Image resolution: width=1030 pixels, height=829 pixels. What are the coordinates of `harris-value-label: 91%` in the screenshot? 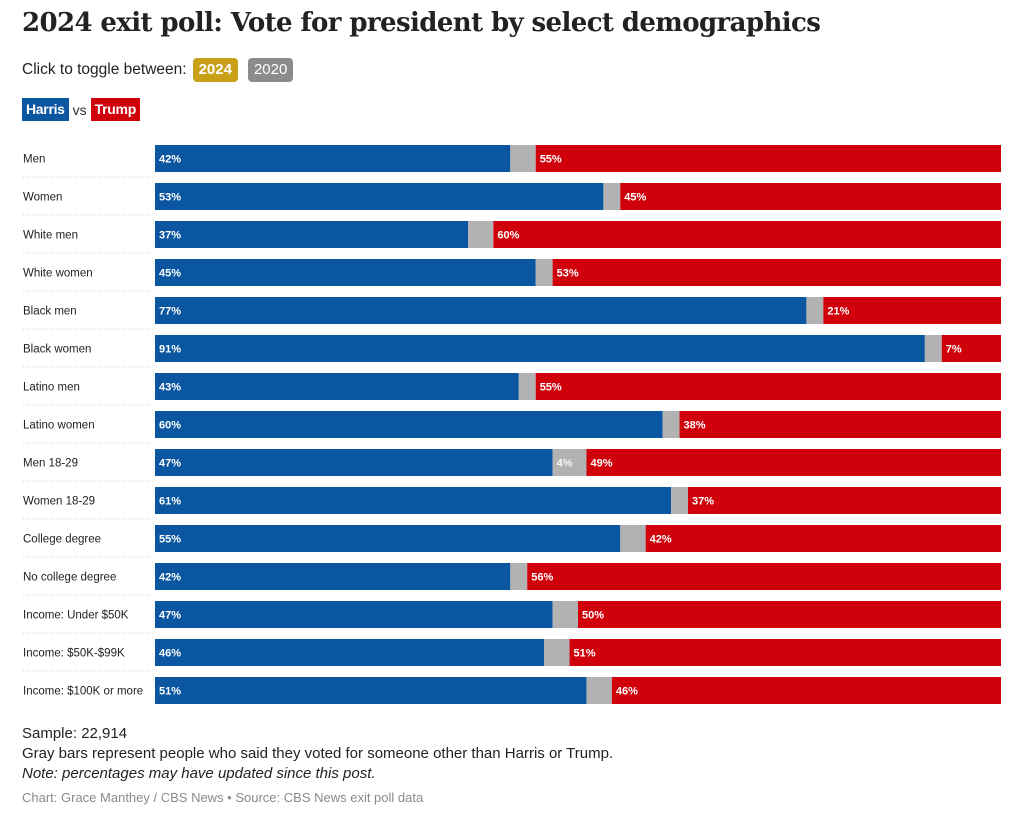 It's located at (170, 350).